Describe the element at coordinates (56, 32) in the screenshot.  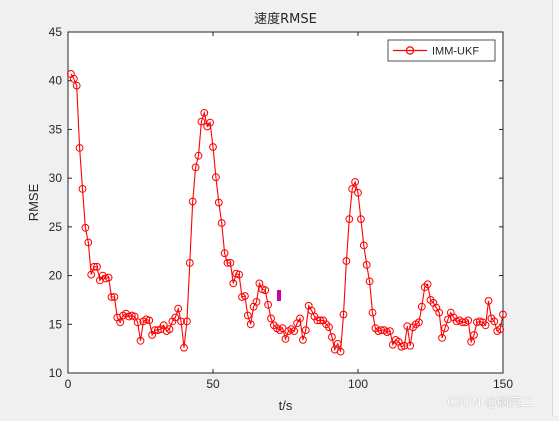
I see `y-tick-label: 45` at that location.